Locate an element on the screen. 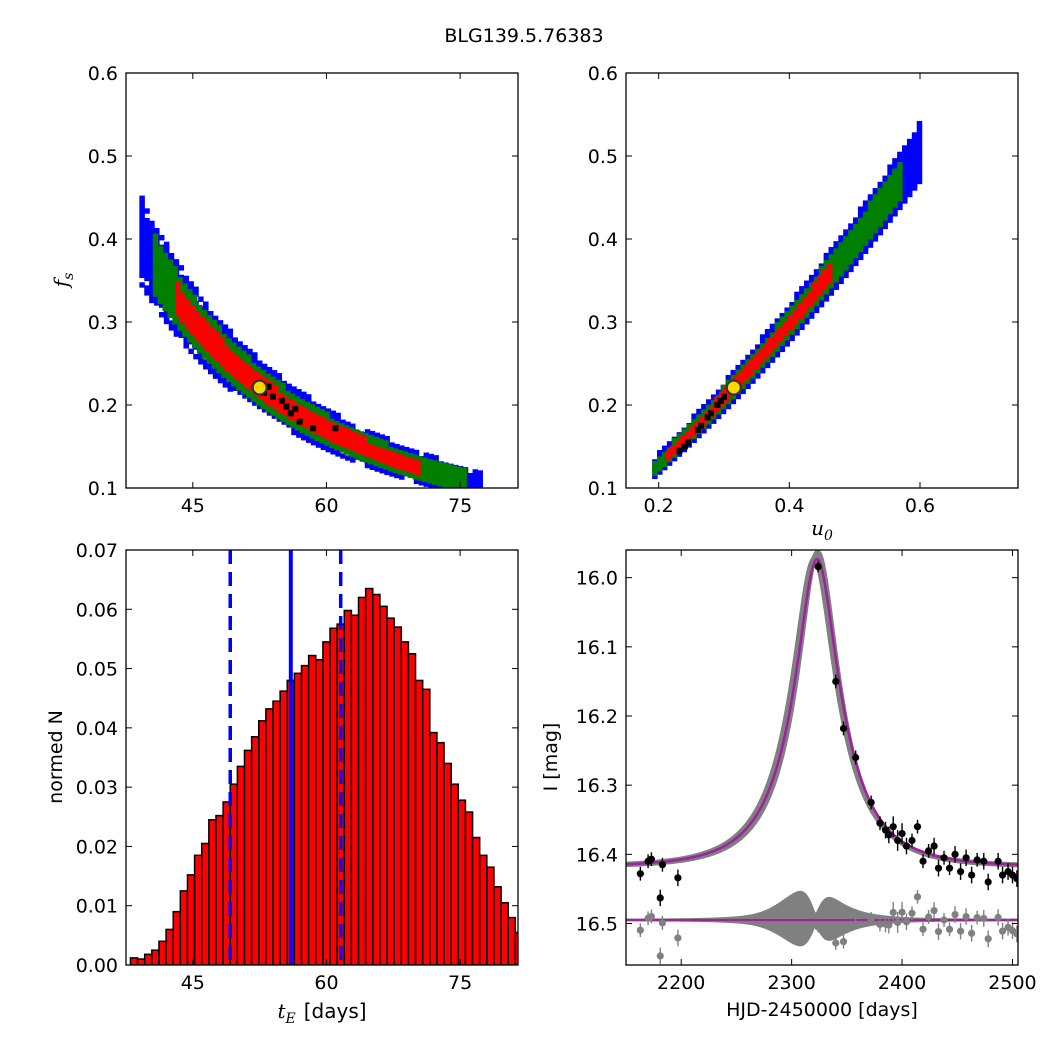 The height and width of the screenshot is (1050, 1050). p2-ytick-label-2: 0.02 is located at coordinates (97, 847).